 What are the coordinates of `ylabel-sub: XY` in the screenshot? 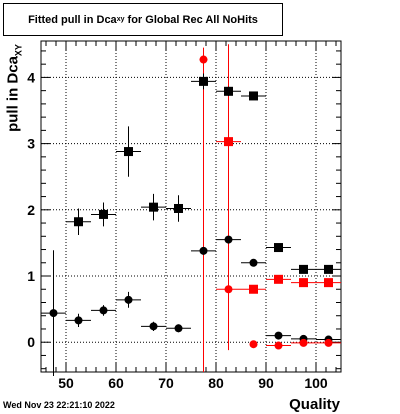 It's located at (18, 50).